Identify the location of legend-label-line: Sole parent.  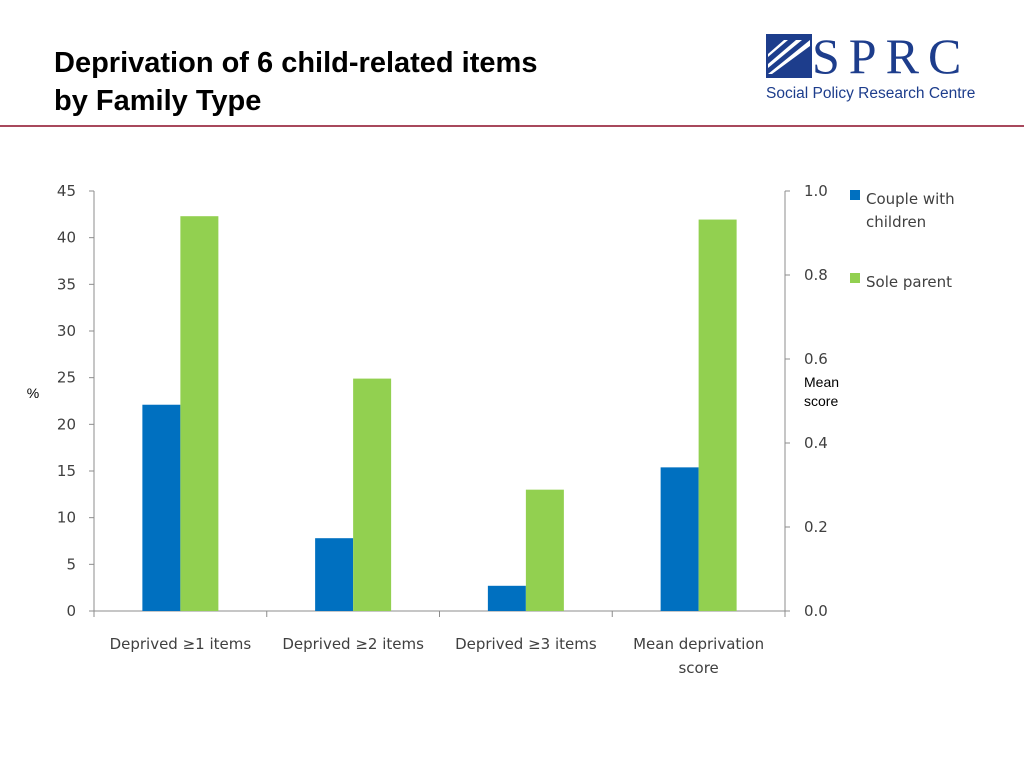
(909, 282).